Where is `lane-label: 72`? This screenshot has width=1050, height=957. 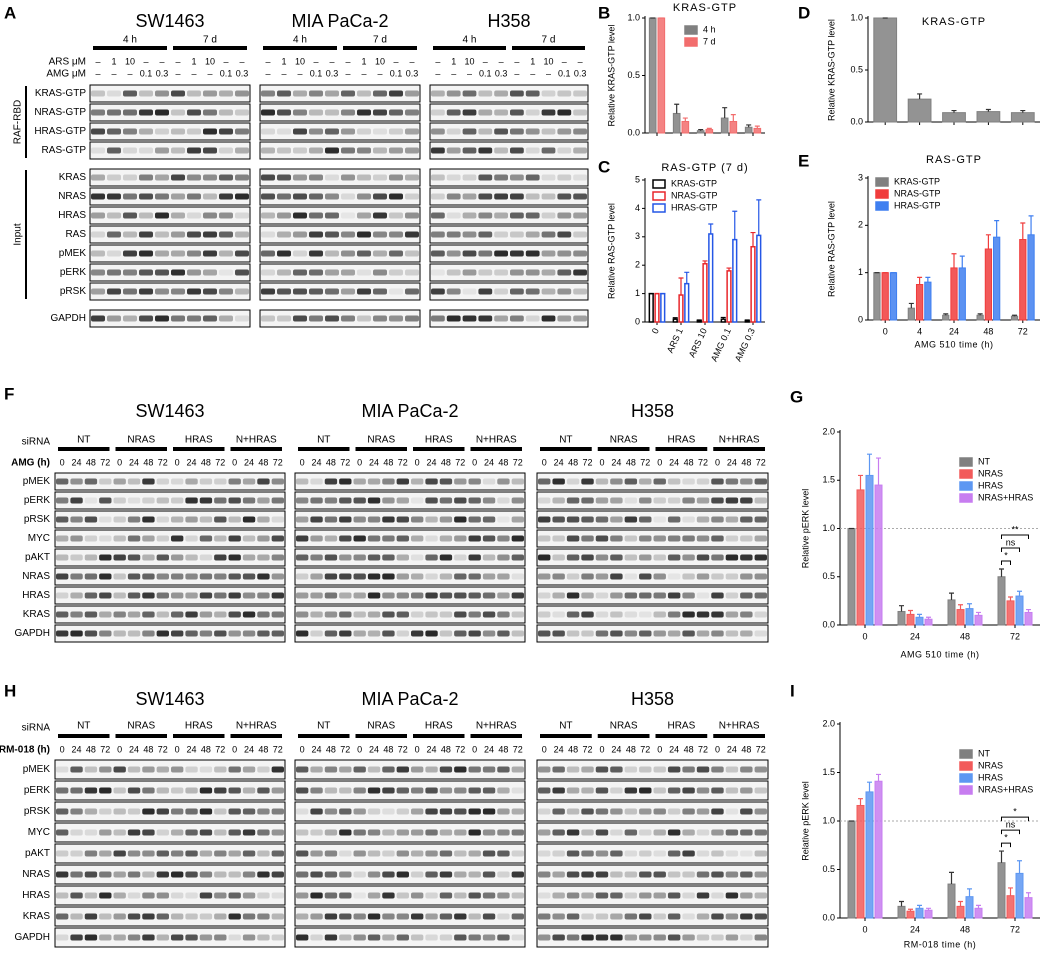
lane-label: 72 is located at coordinates (703, 749).